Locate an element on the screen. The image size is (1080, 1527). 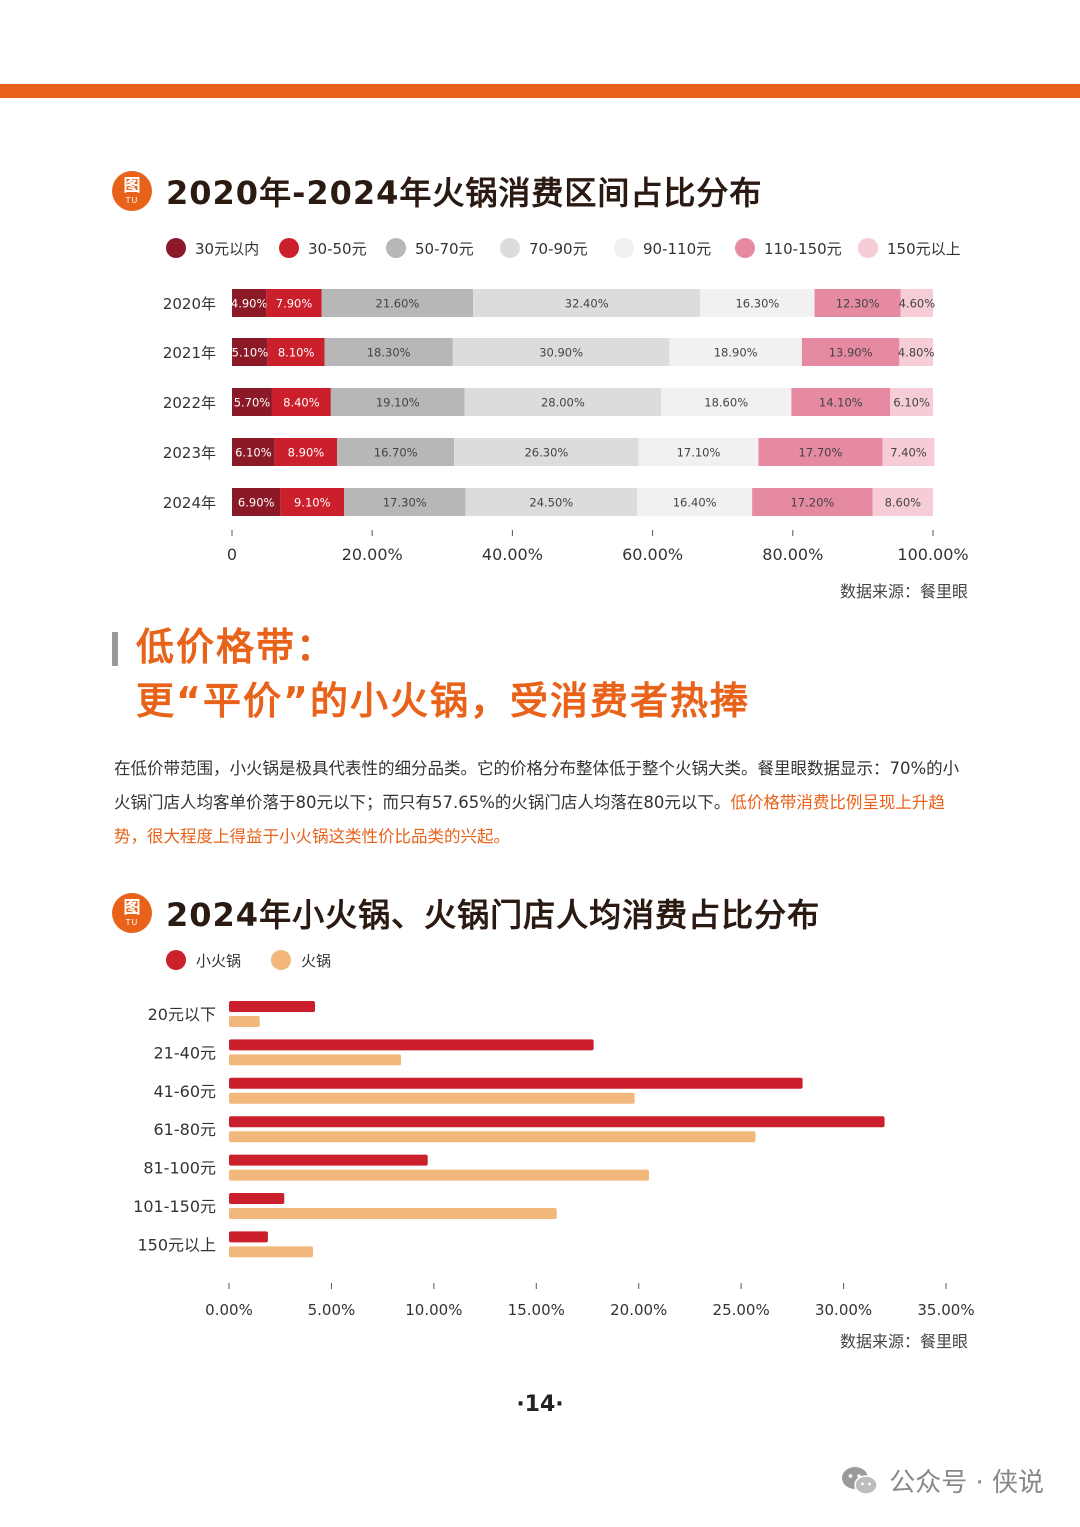
figure1-title: 图 TU 2020年-2024年火锅消费区间占比分布 is located at coordinates (437, 191).